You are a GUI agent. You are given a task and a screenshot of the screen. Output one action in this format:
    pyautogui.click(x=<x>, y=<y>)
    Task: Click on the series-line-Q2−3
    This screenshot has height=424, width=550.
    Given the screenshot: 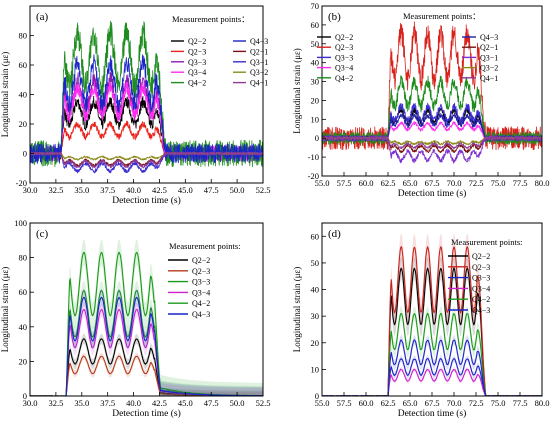 What is the action you would take?
    pyautogui.click(x=432, y=321)
    